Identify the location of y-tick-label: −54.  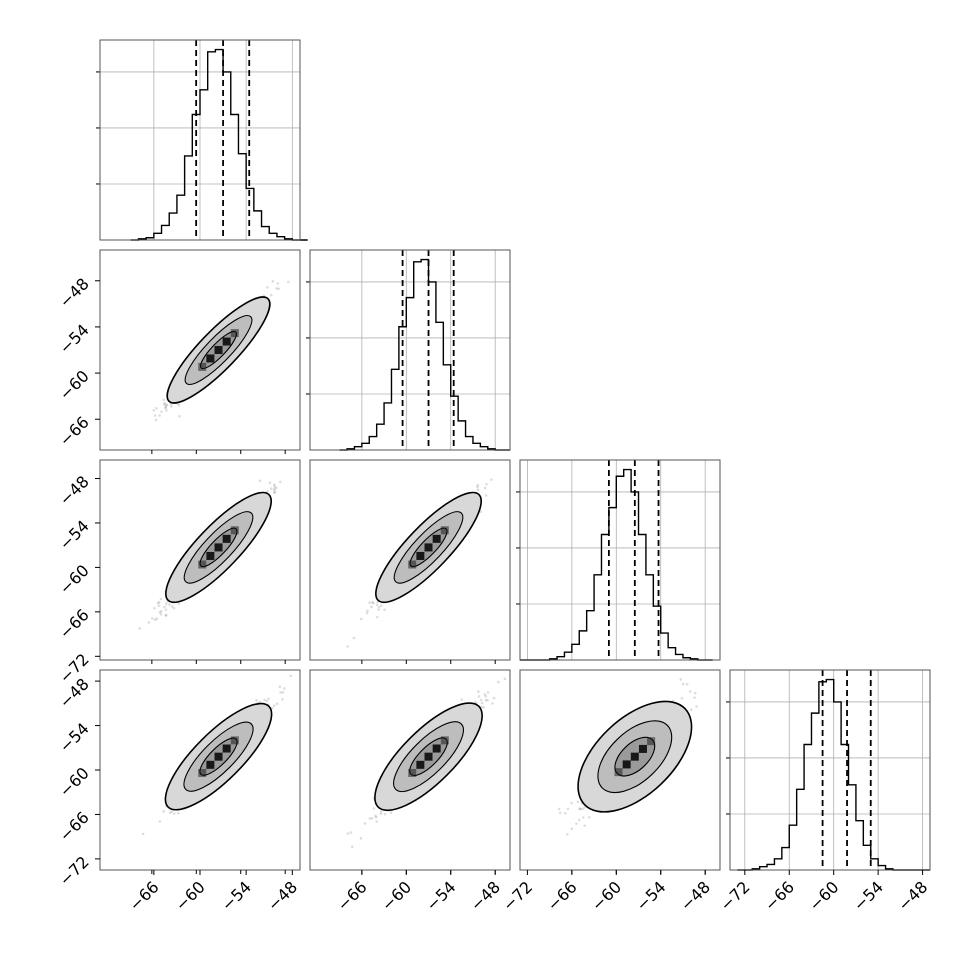
(74, 338).